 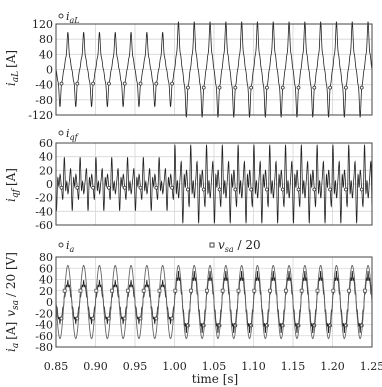 I want to click on x-tick-label: 0.90, so click(x=95, y=366).